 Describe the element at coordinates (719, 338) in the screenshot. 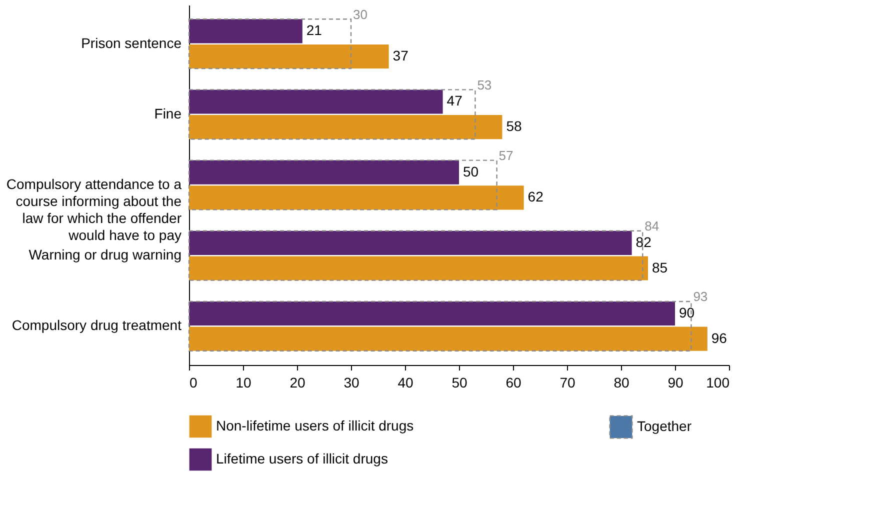

I see `data-label: 96` at that location.